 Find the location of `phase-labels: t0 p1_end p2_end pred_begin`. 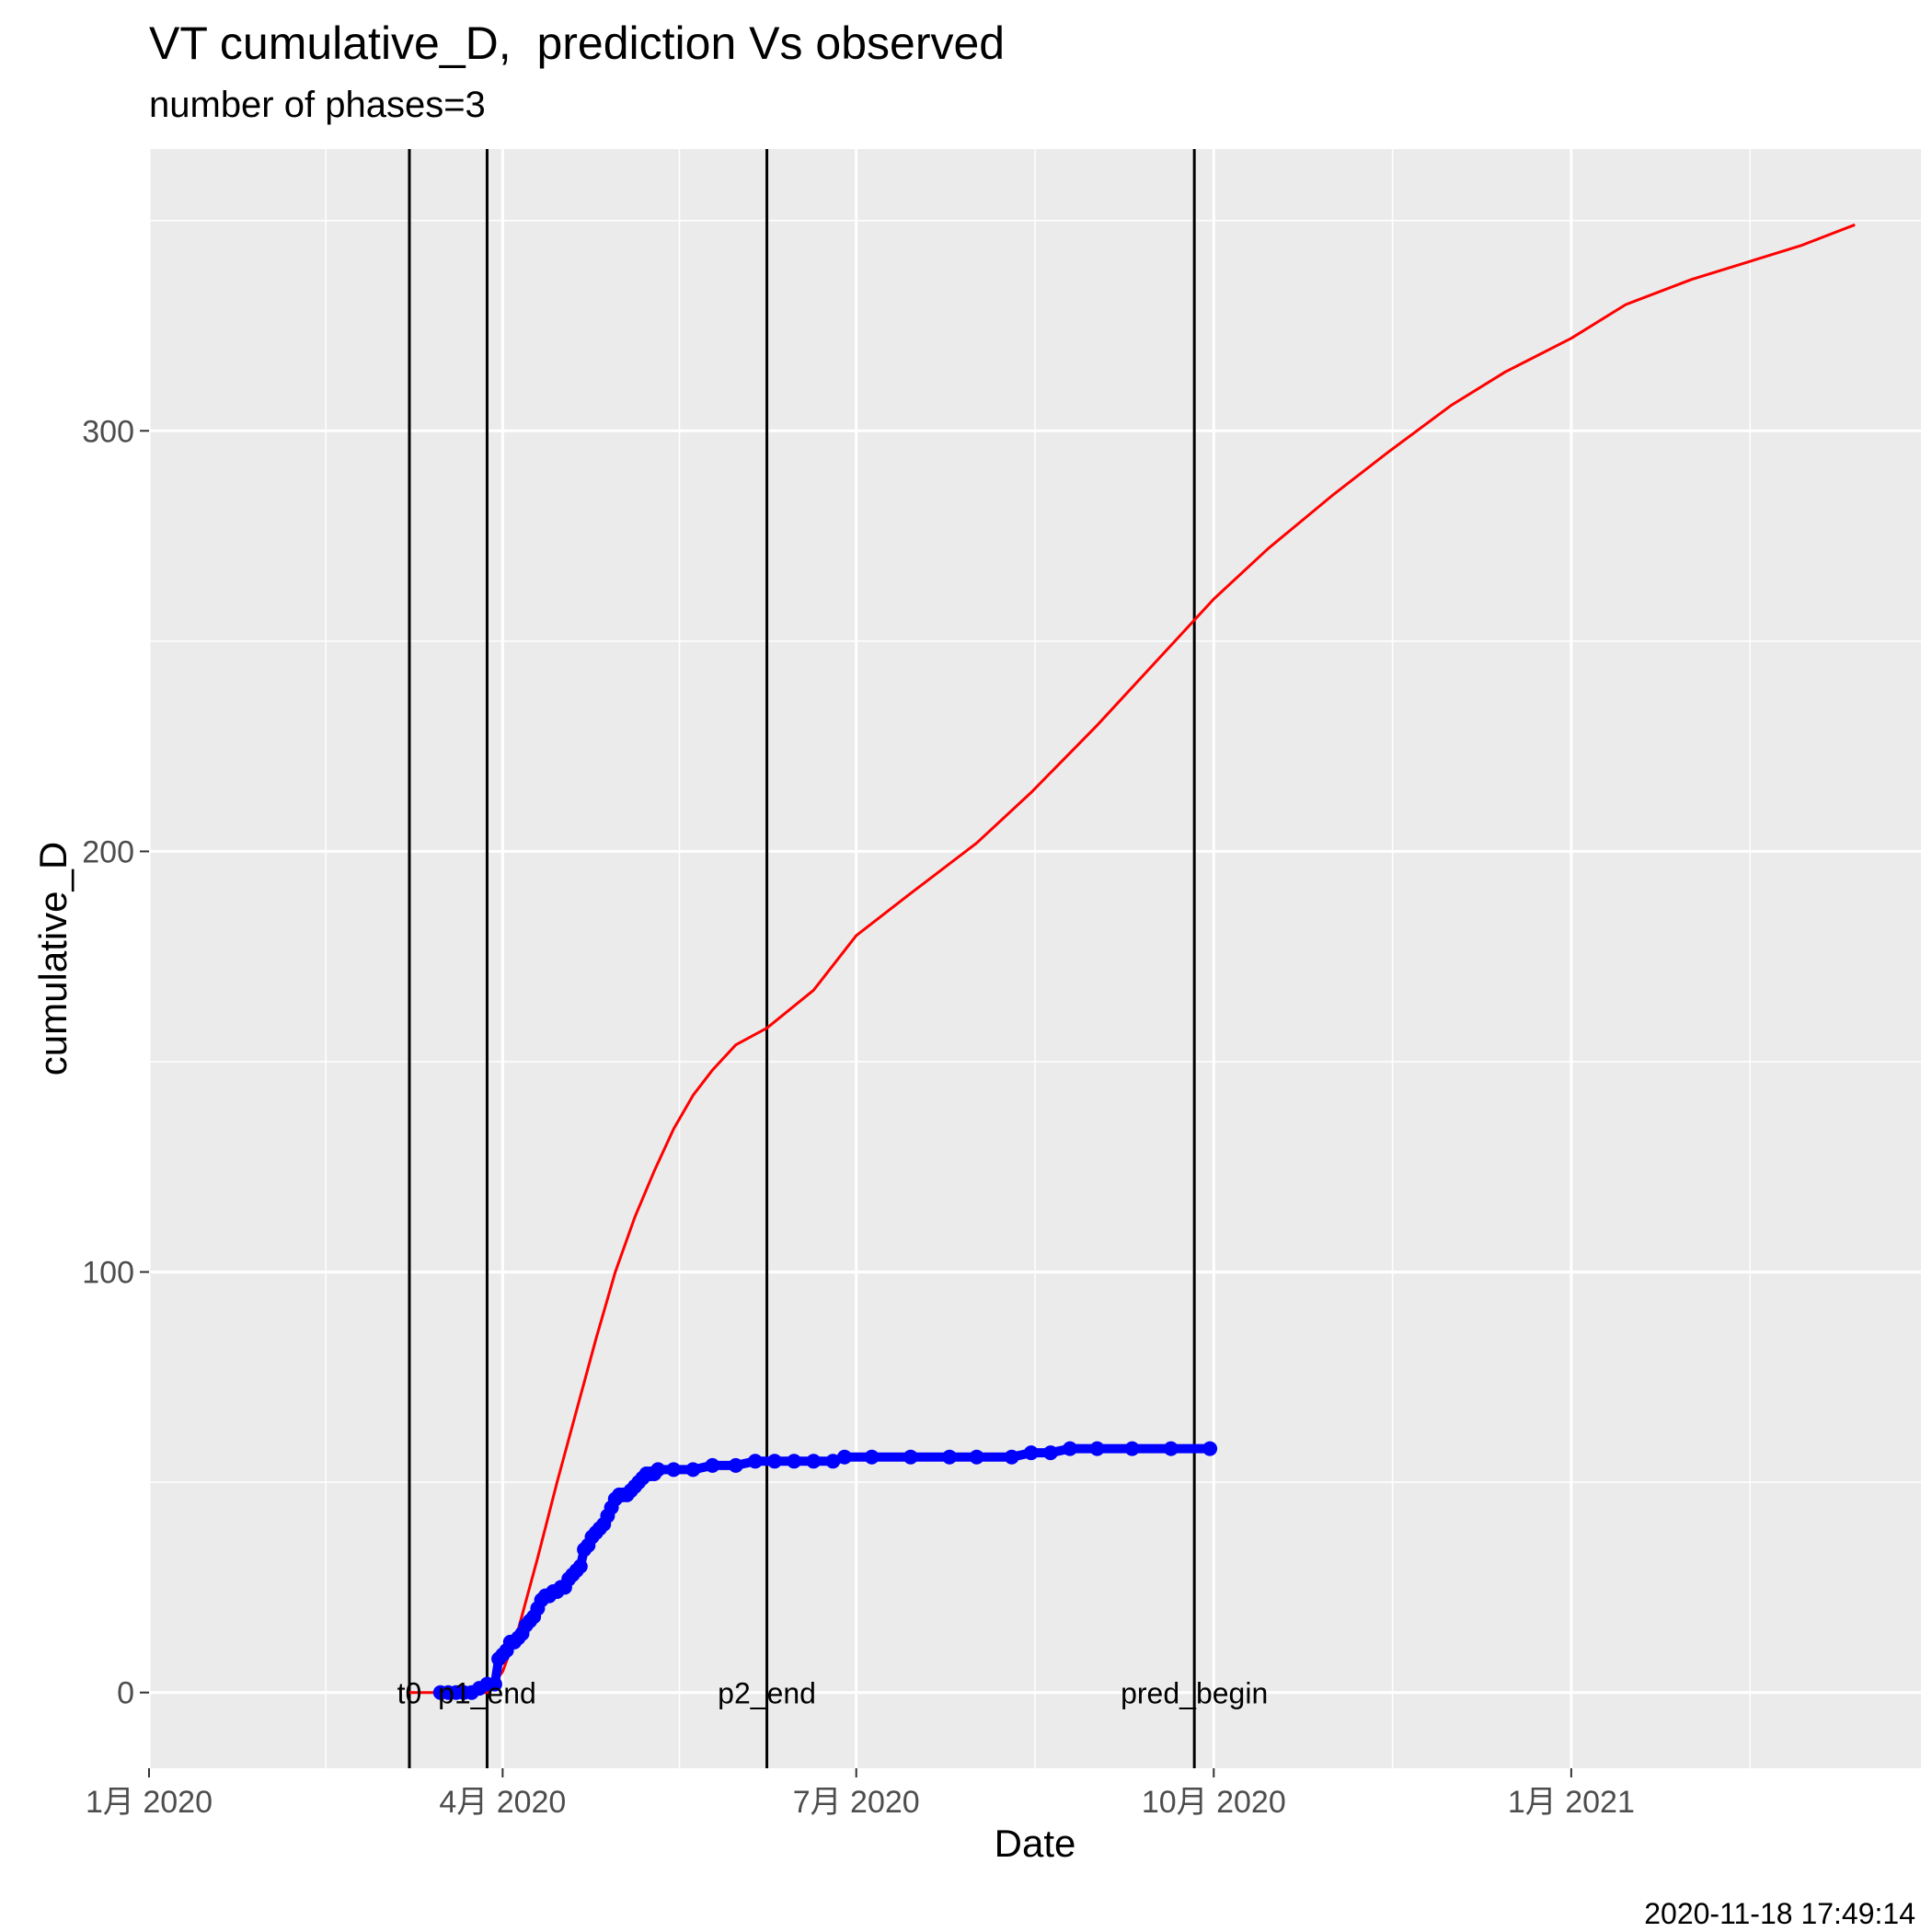

phase-labels: t0 p1_end p2_end pred_begin is located at coordinates (833, 1693).